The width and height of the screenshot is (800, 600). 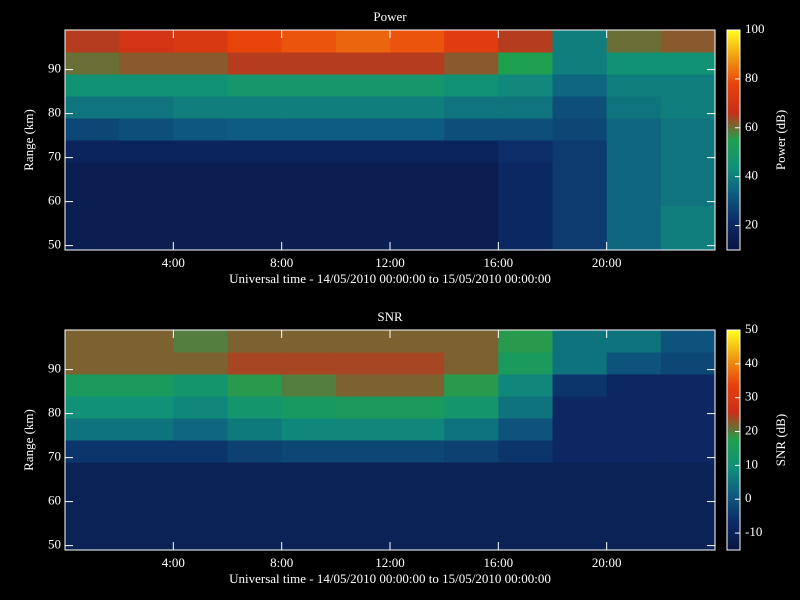 What do you see at coordinates (54, 112) in the screenshot?
I see `y-tick-label: 80` at bounding box center [54, 112].